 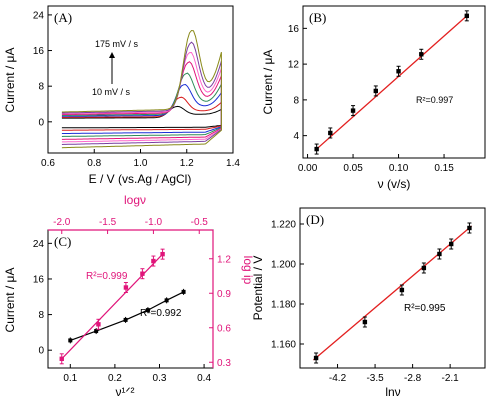 I want to click on panel-c-top-xlabel: logν, so click(x=135, y=200).